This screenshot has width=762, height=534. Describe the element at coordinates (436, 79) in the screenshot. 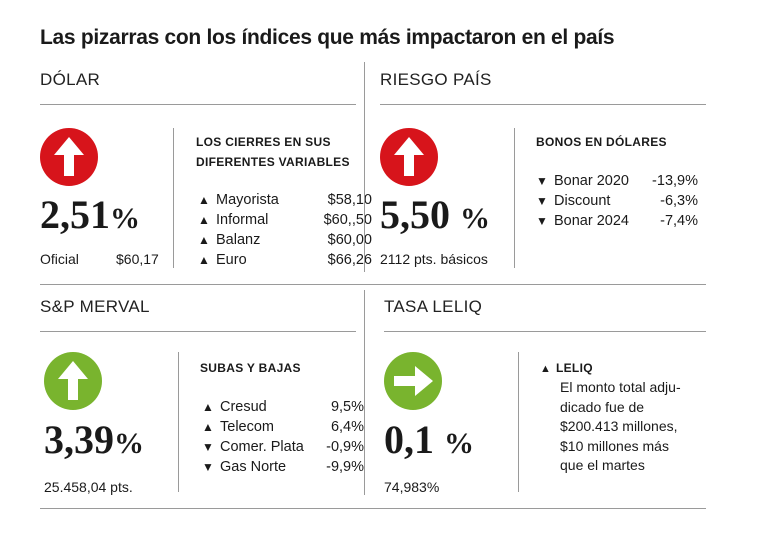

I see `riesgo-label: RIESGO PAÍS` at that location.